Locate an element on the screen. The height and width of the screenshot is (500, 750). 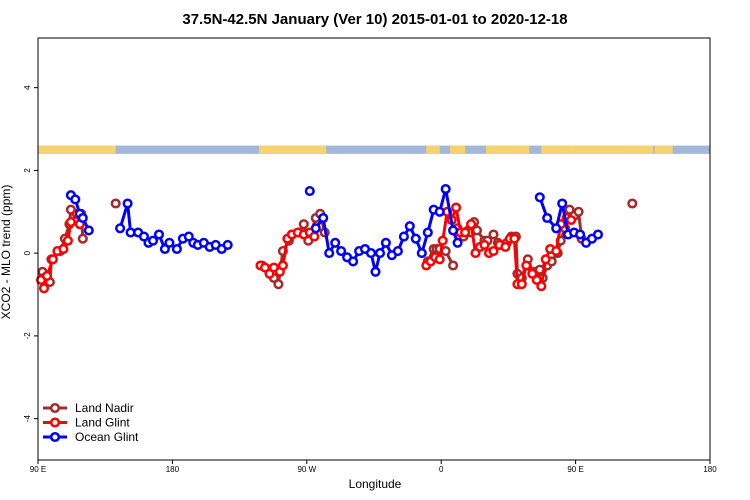
y-tick-label: 2 is located at coordinates (27, 170).